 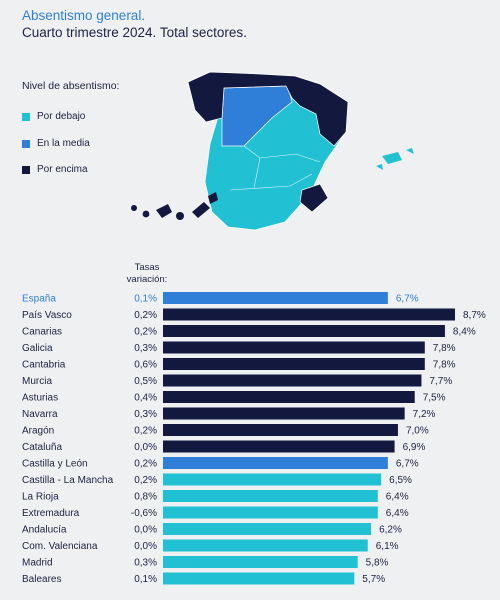 What do you see at coordinates (61, 116) in the screenshot?
I see `legend-label-below: Por debajo` at bounding box center [61, 116].